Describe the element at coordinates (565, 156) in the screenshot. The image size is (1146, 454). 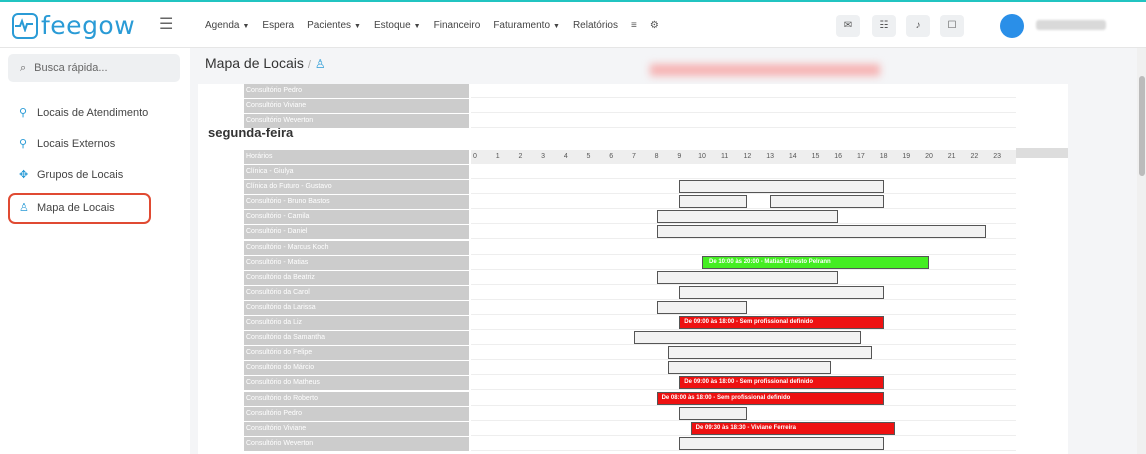
I see `hour-tick: 4` at that location.